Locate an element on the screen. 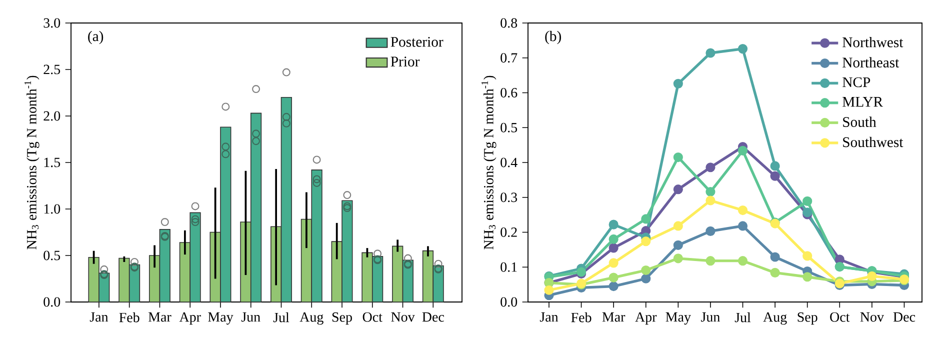 The width and height of the screenshot is (940, 342). y-tick-label: 0.8 is located at coordinates (509, 23).